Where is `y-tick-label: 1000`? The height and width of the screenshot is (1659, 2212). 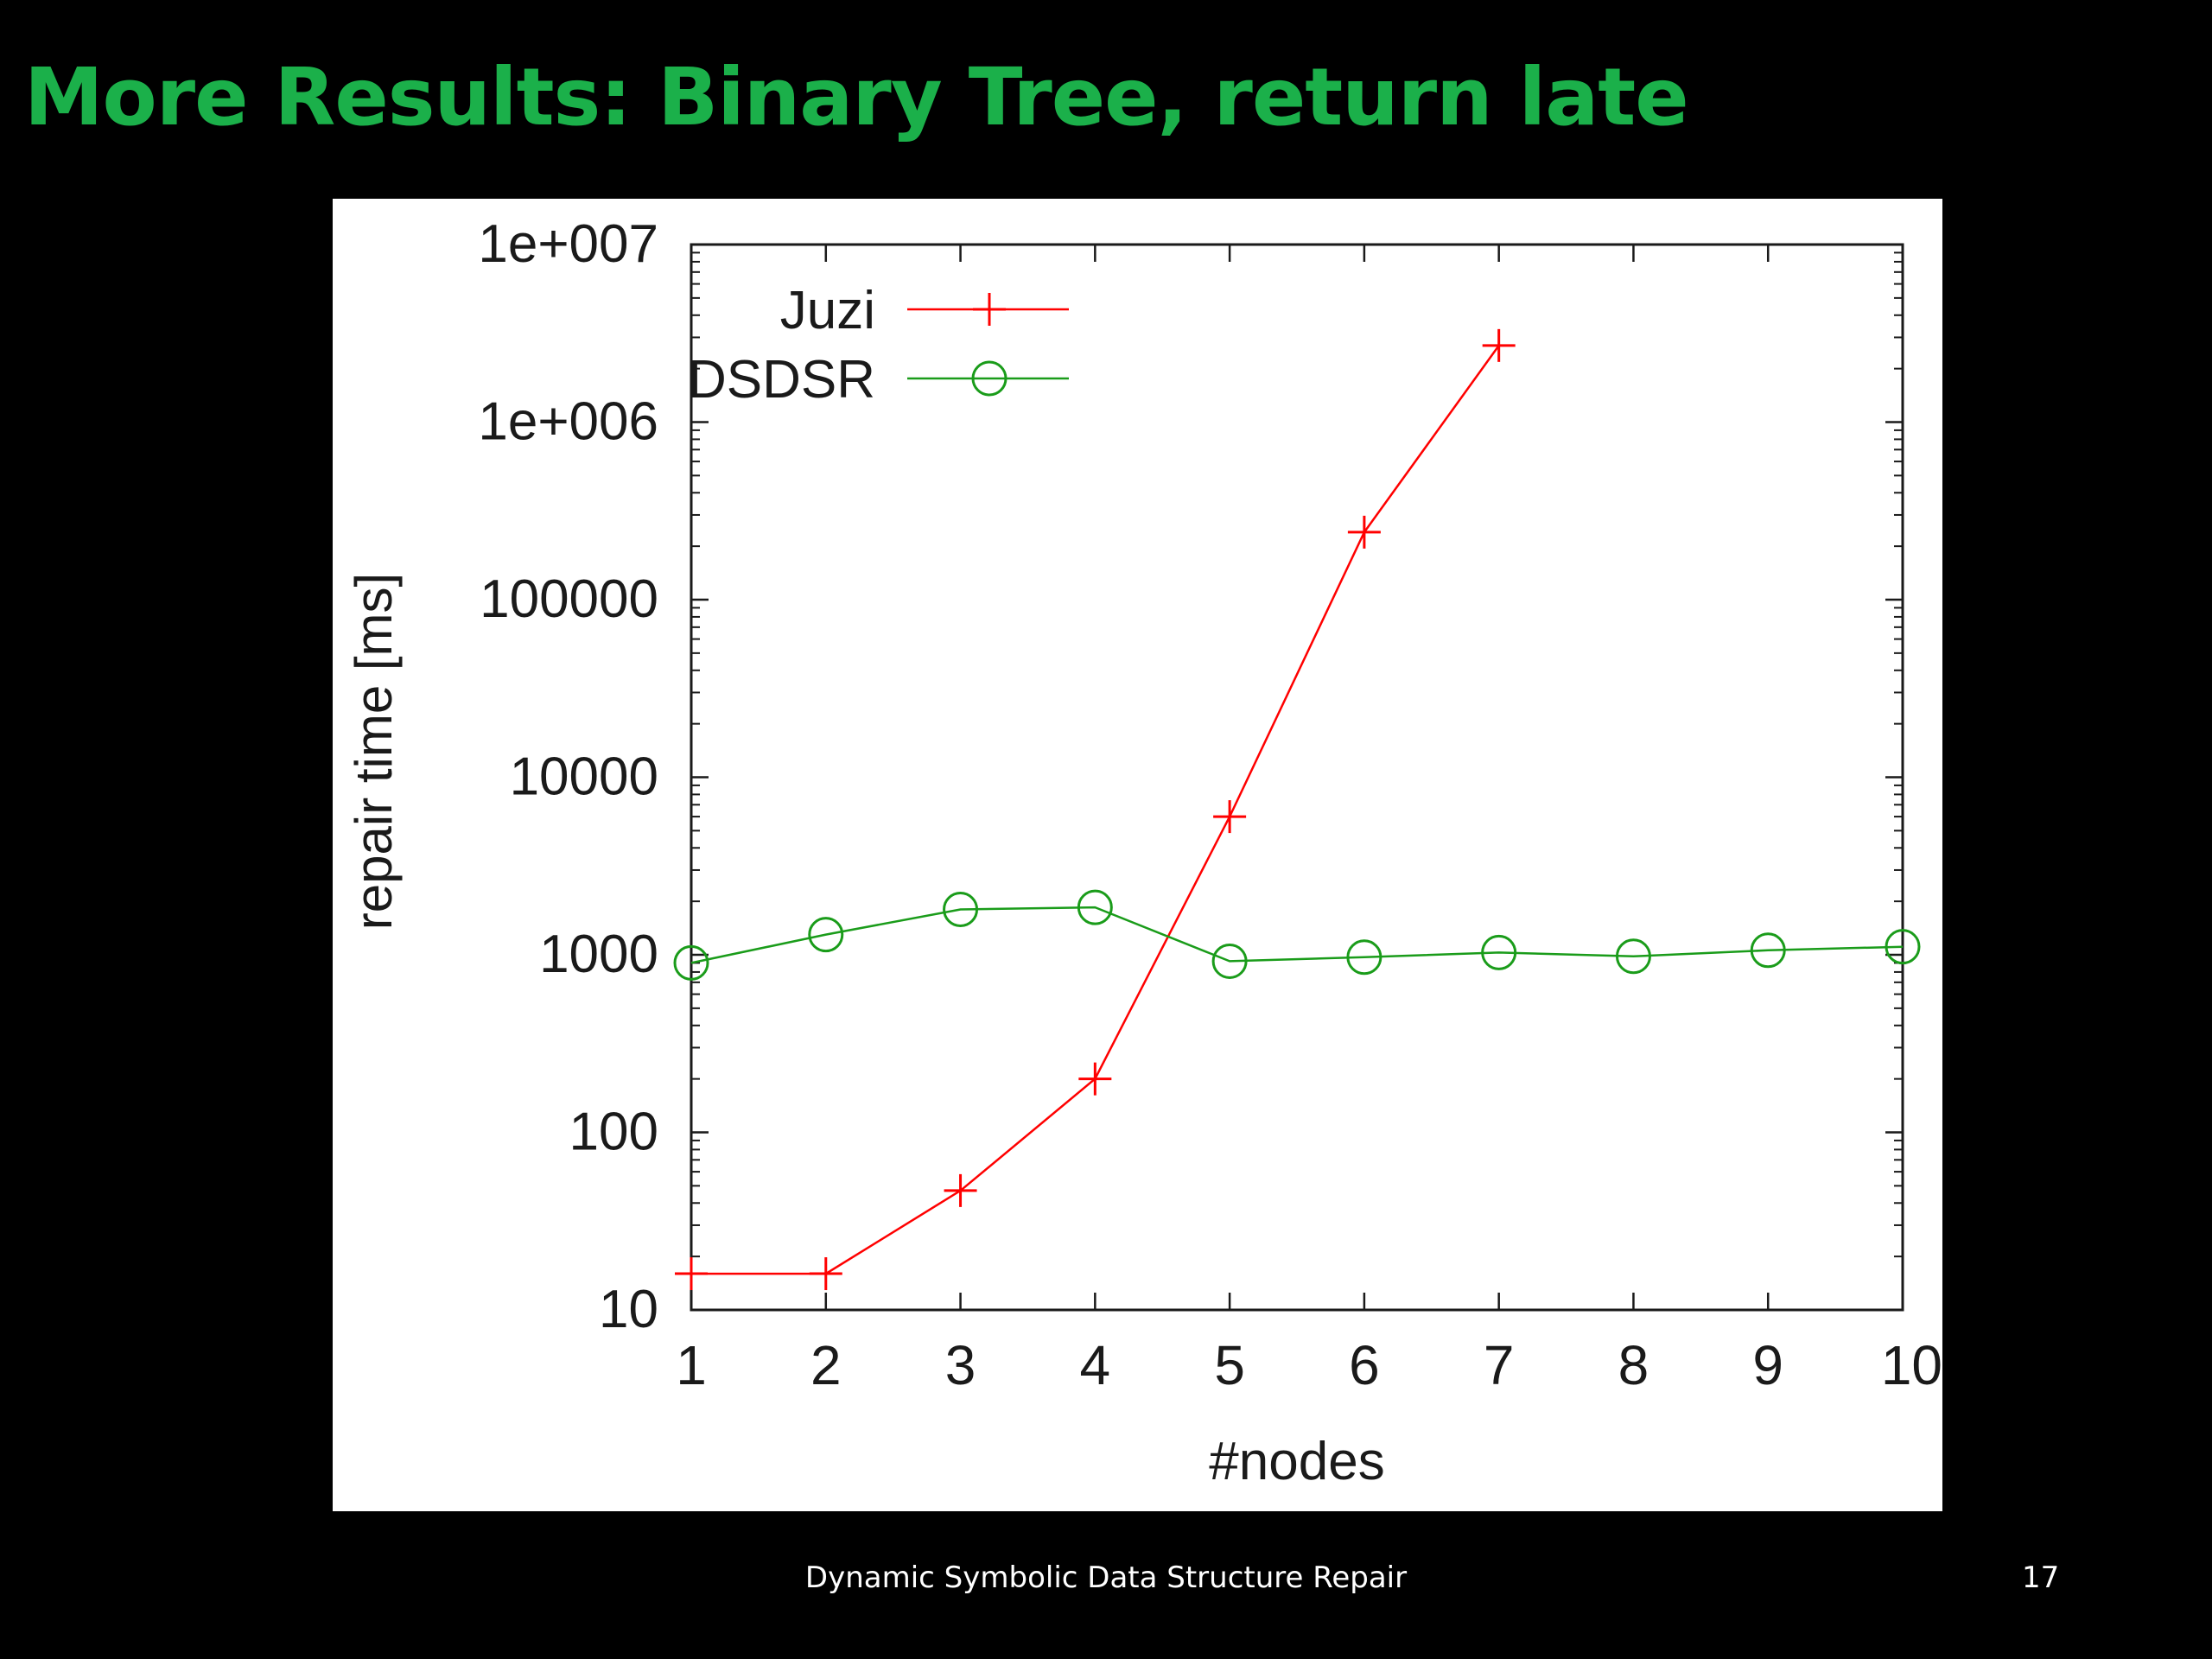 y-tick-label: 1000 is located at coordinates (598, 955).